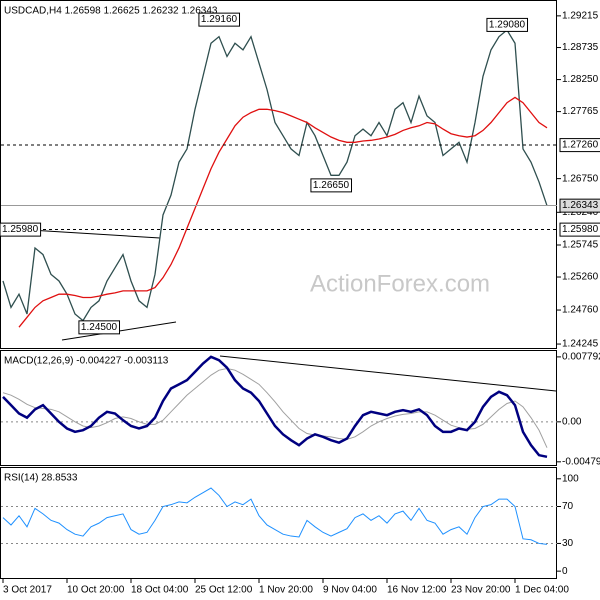  What do you see at coordinates (580, 178) in the screenshot?
I see `y-tick-label: 1.26750` at bounding box center [580, 178].